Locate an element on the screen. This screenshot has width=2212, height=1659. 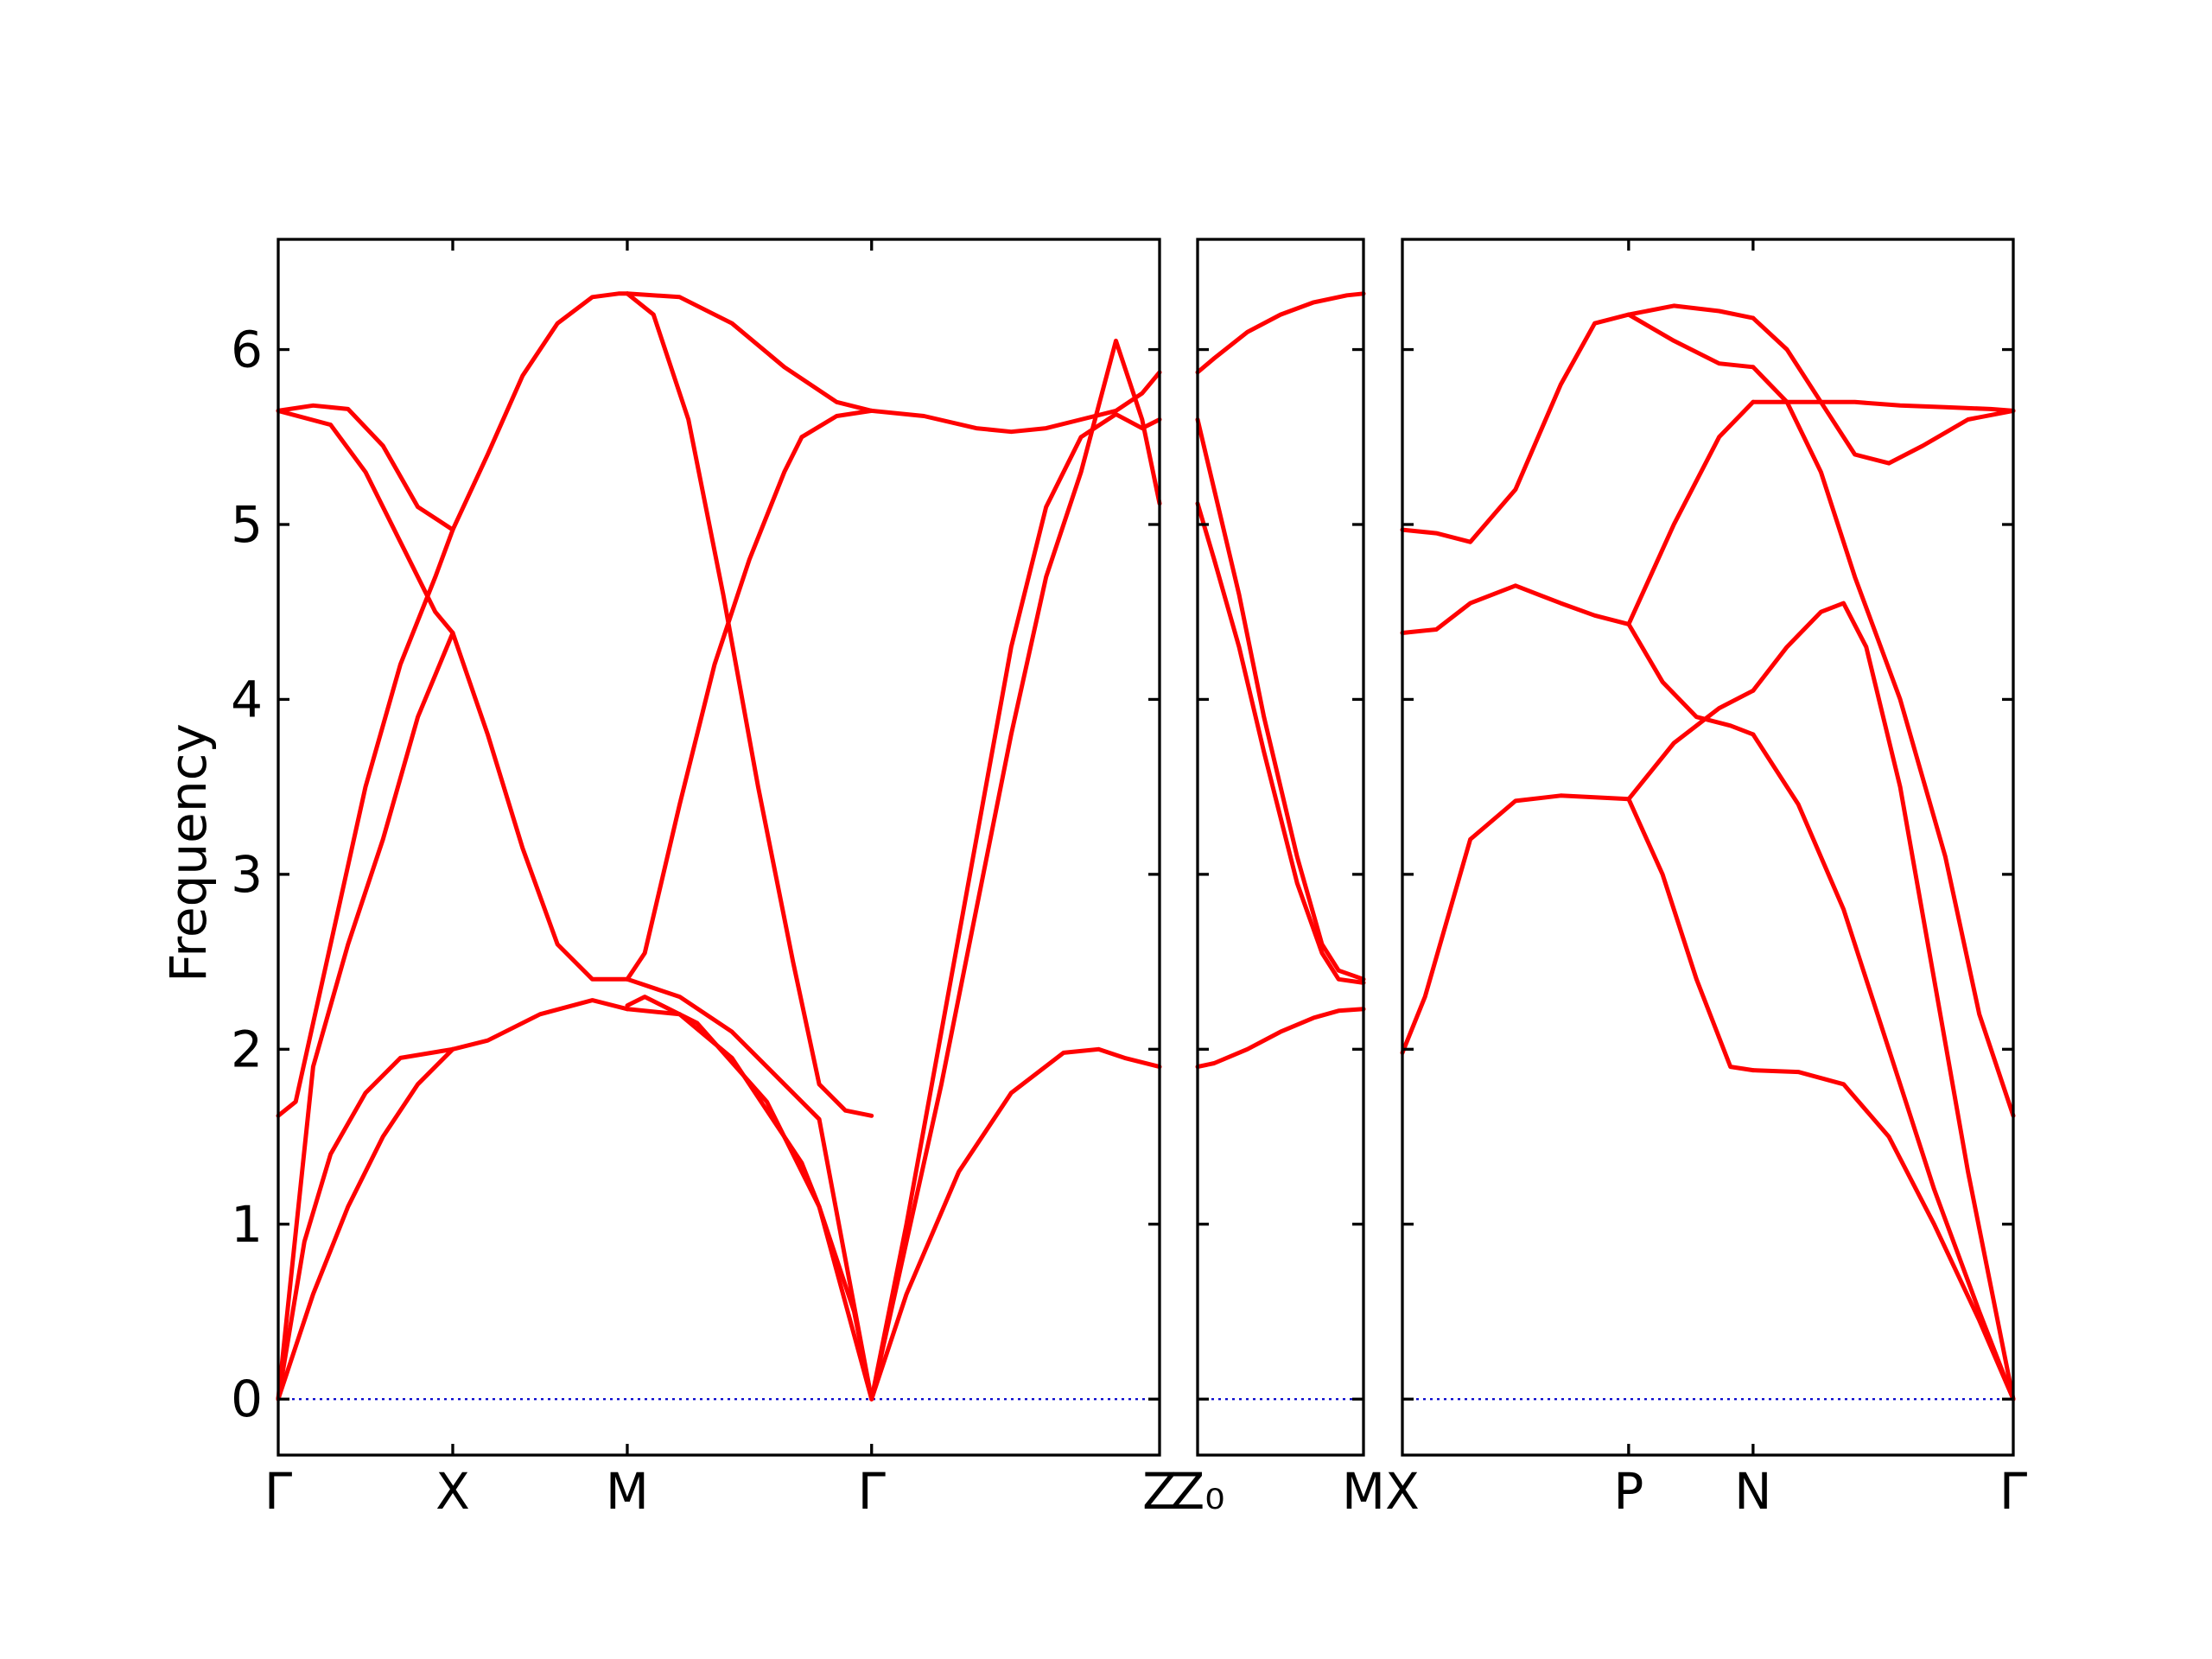
x-tick-label: N is located at coordinates (1752, 1491).